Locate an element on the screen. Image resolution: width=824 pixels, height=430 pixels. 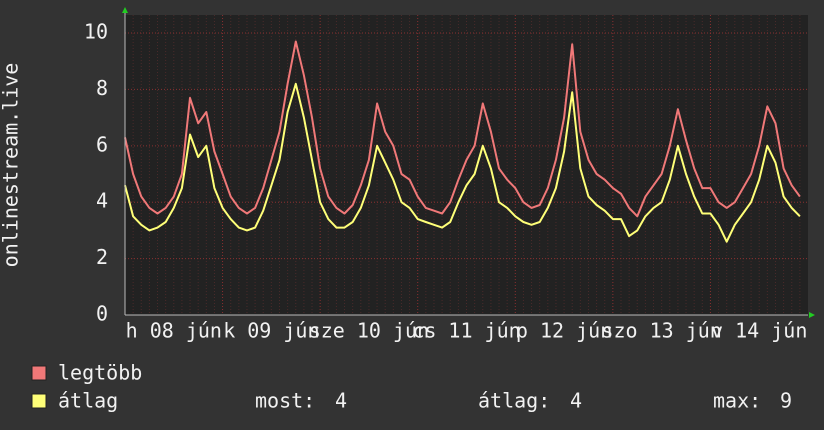
stat-label: most: is located at coordinates (285, 401).